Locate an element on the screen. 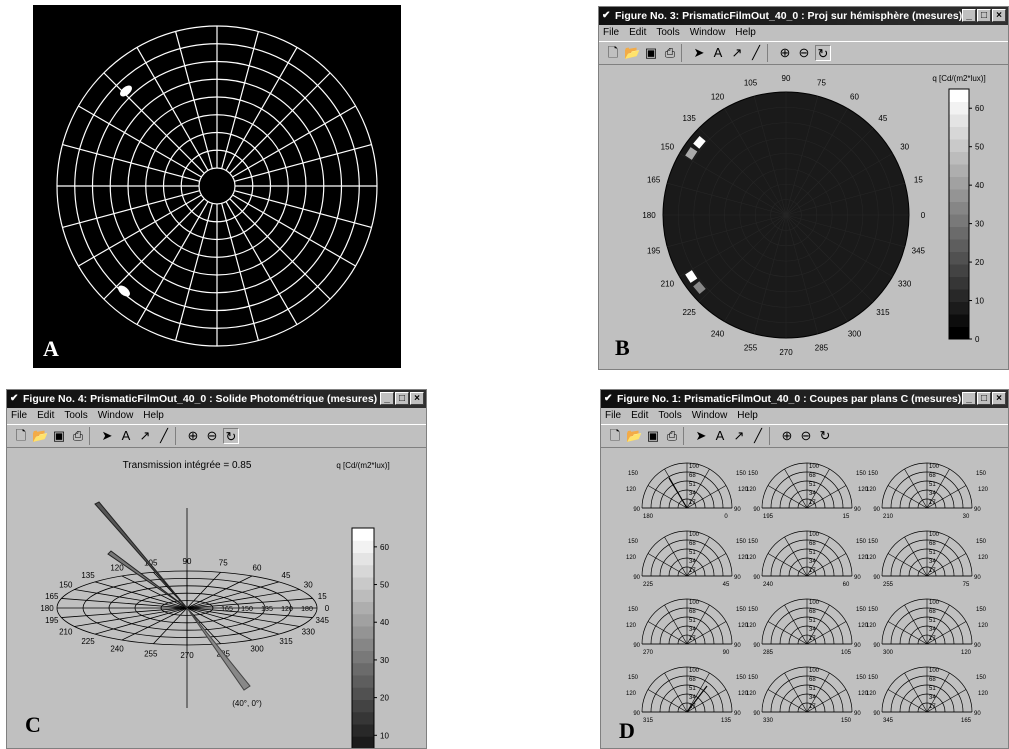  faint-grid is located at coordinates (786, 215).